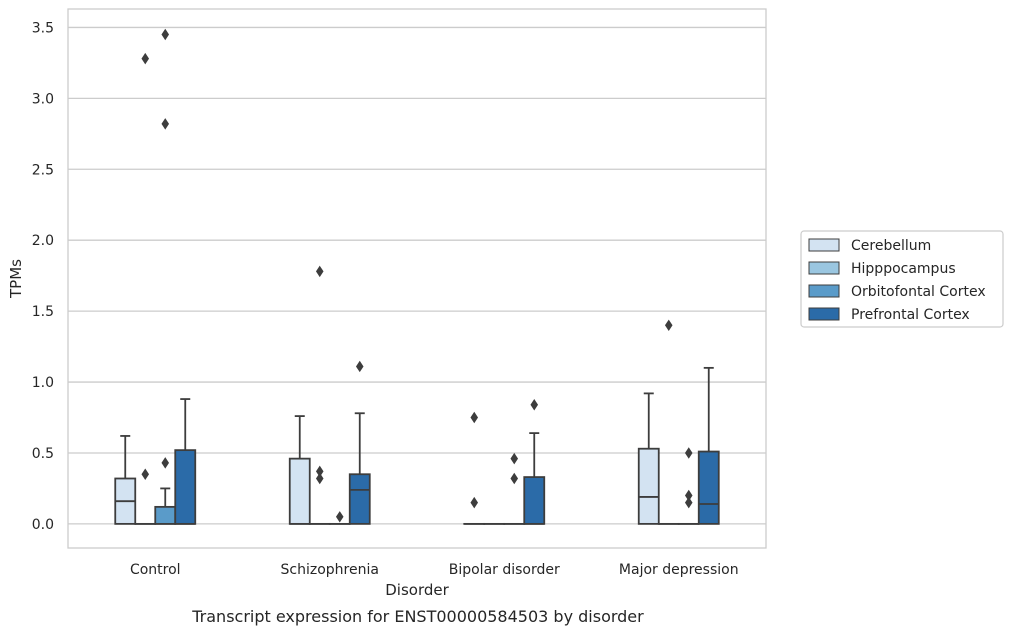 The height and width of the screenshot is (634, 1014). What do you see at coordinates (43, 454) in the screenshot?
I see `y-tick-label: 0.5` at bounding box center [43, 454].